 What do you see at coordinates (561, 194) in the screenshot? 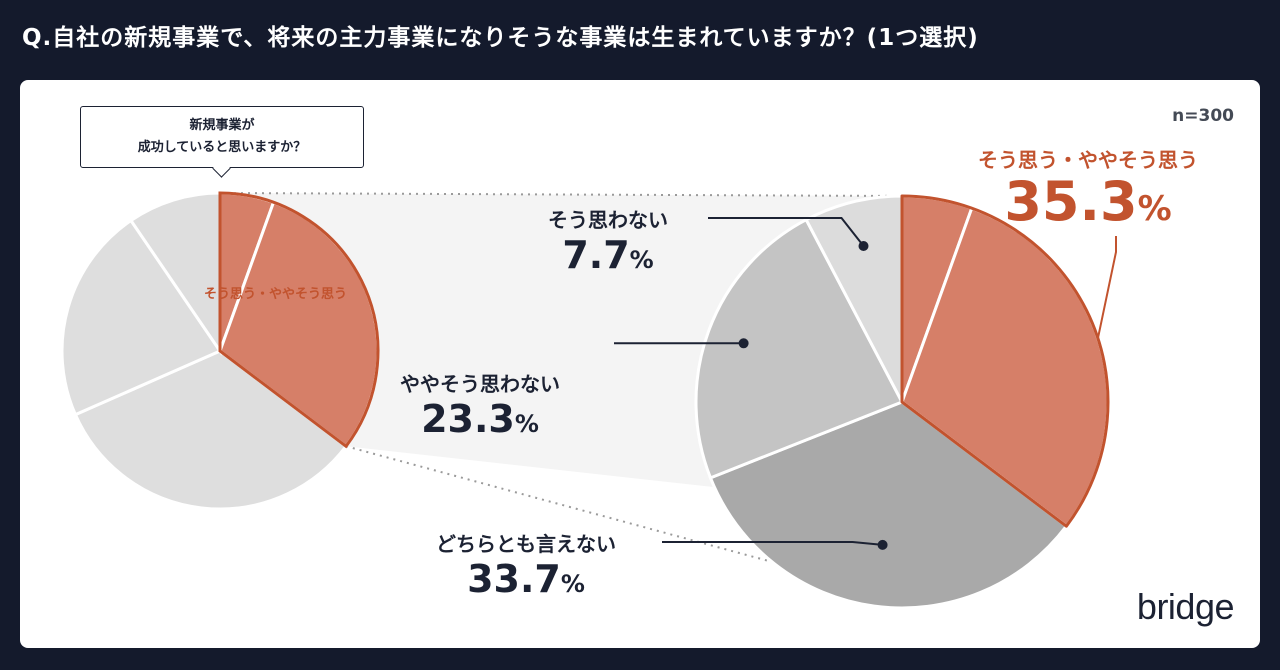
I see `zoom-guide-top` at bounding box center [561, 194].